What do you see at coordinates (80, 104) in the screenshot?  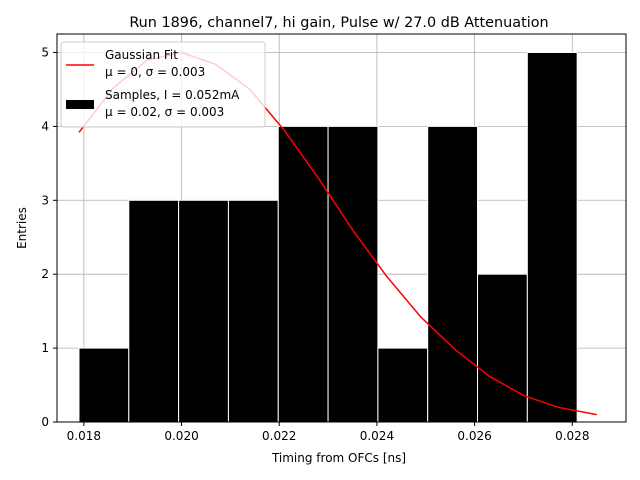 I see `legend-samples-swatch` at bounding box center [80, 104].